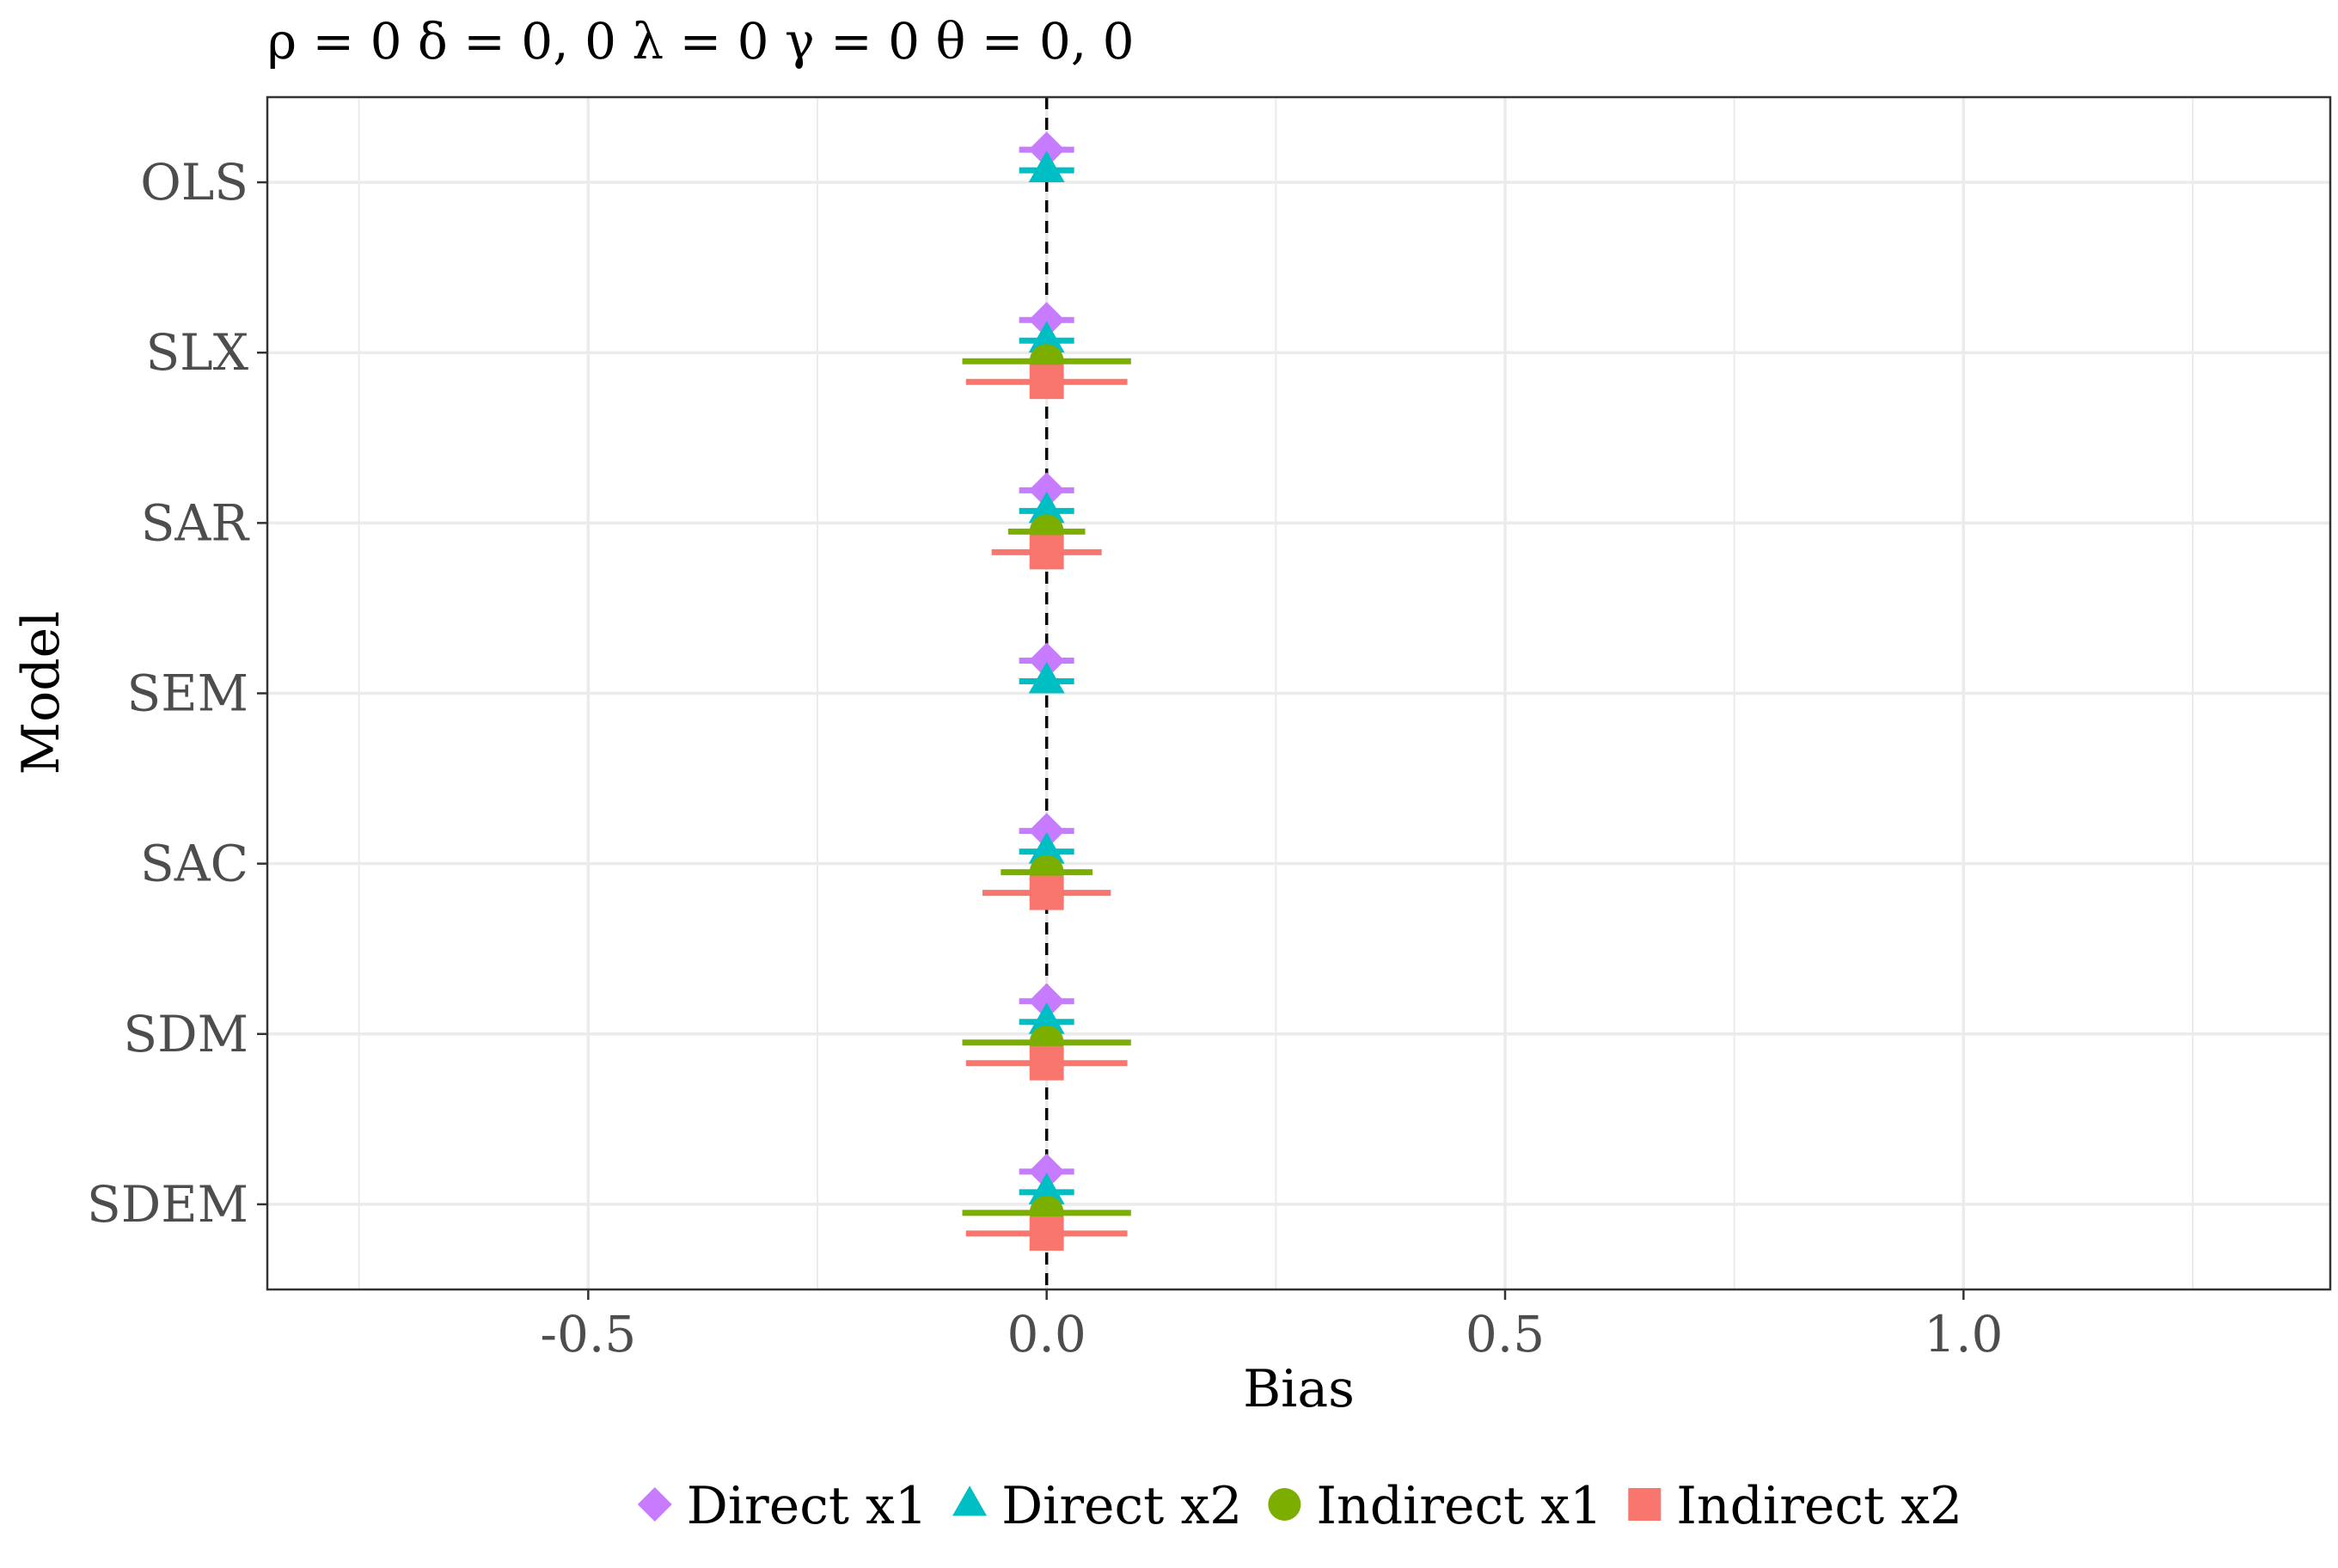  I want to click on point-direct-x1-sdm, so click(1047, 1001).